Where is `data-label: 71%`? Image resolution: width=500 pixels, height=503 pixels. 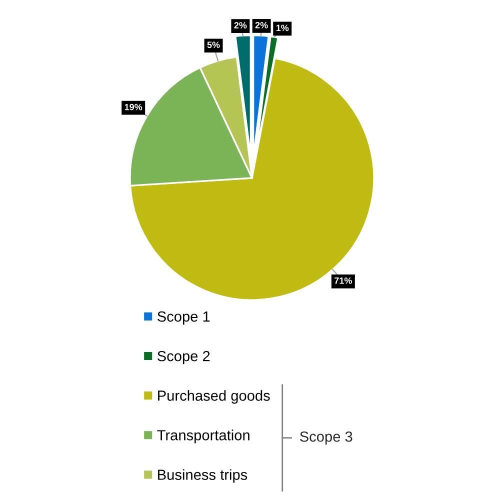 data-label: 71% is located at coordinates (343, 280).